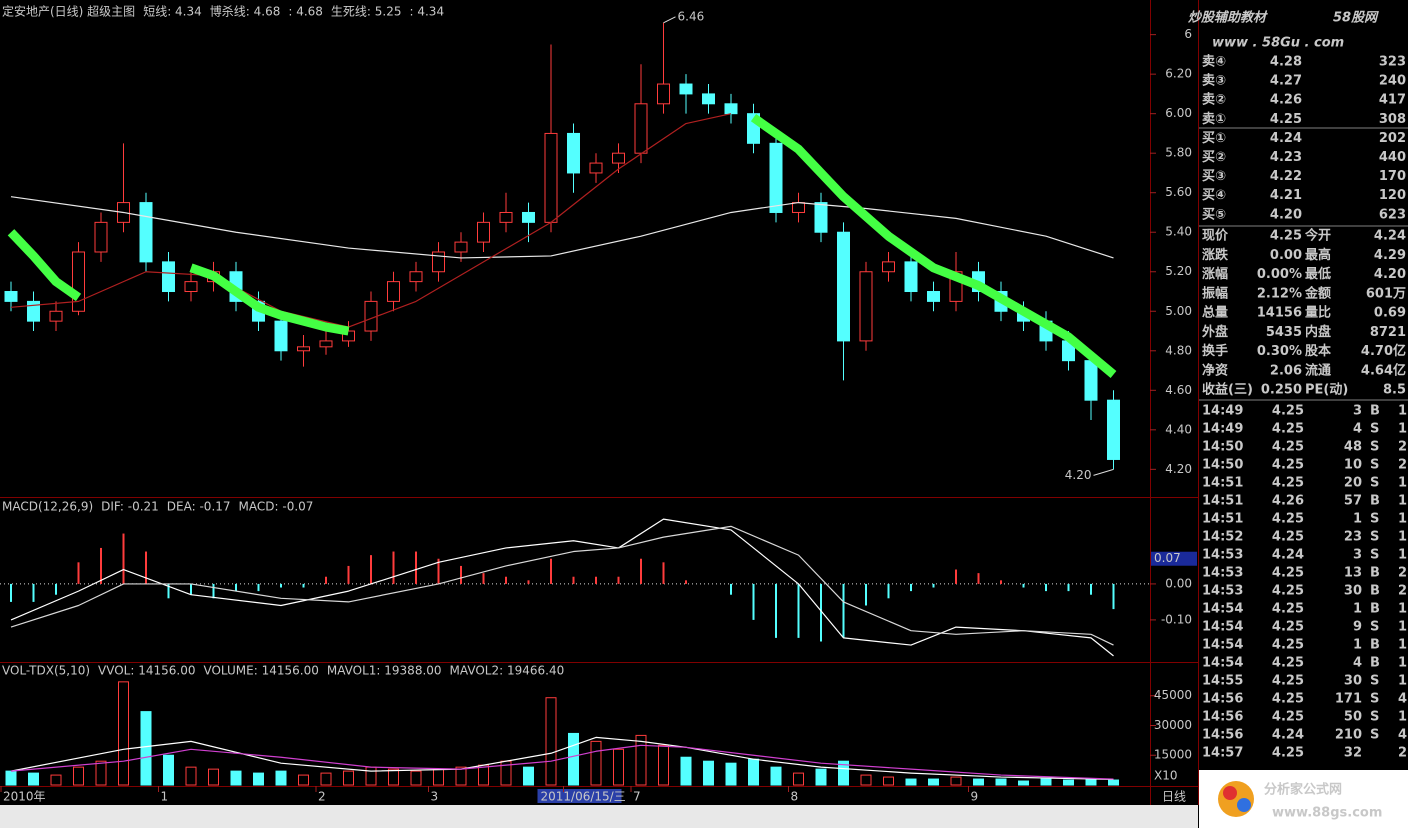 This screenshot has height=828, width=1408. I want to click on x-tick-label: 2, so click(322, 797).